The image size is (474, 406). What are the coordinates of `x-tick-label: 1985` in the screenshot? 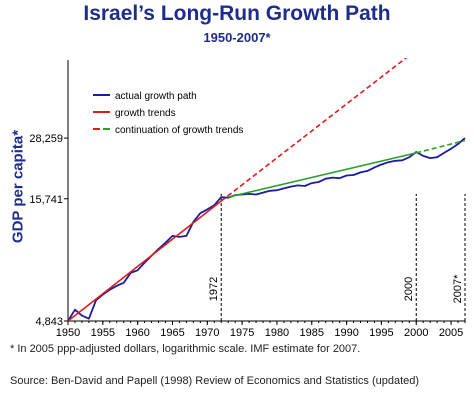 It's located at (312, 333).